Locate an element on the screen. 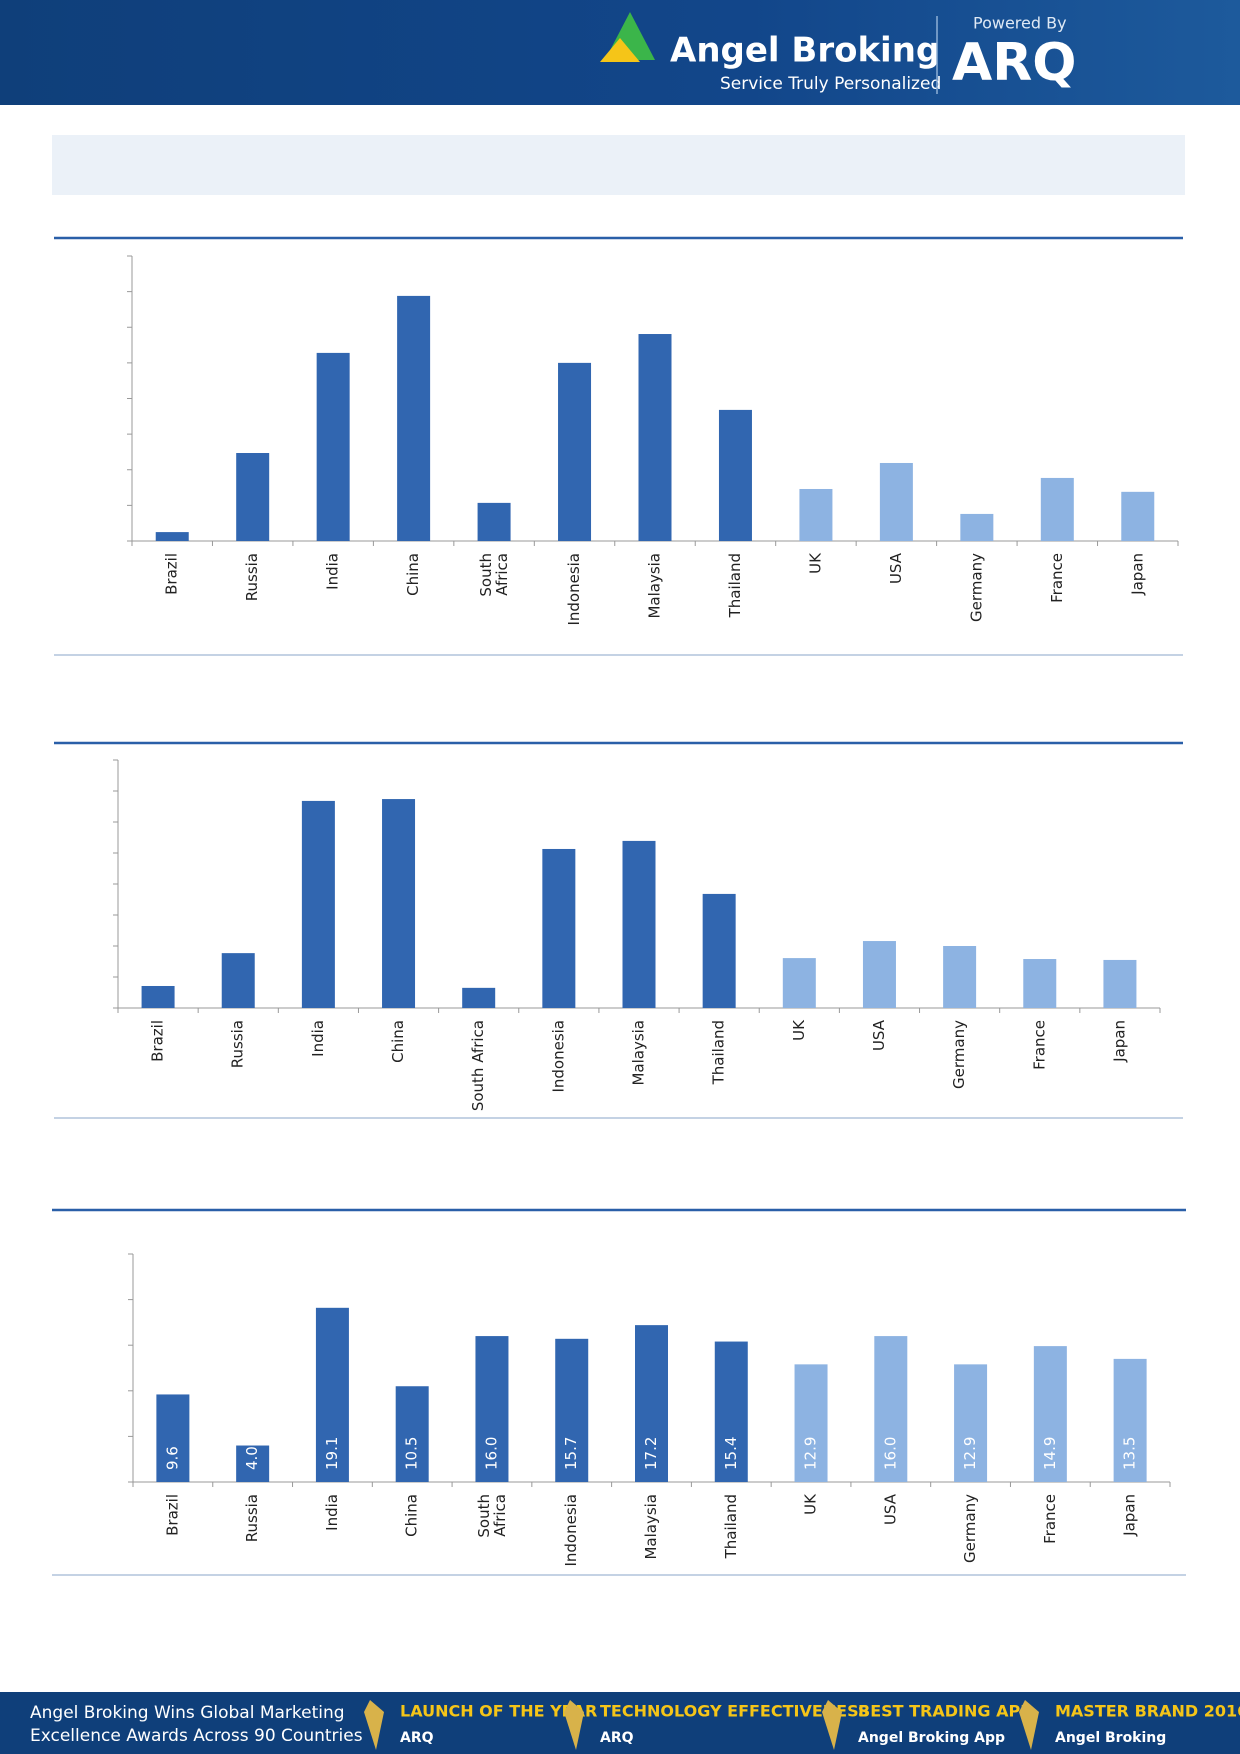 This screenshot has width=1240, height=1754. brand: Angel Broking is located at coordinates (805, 51).